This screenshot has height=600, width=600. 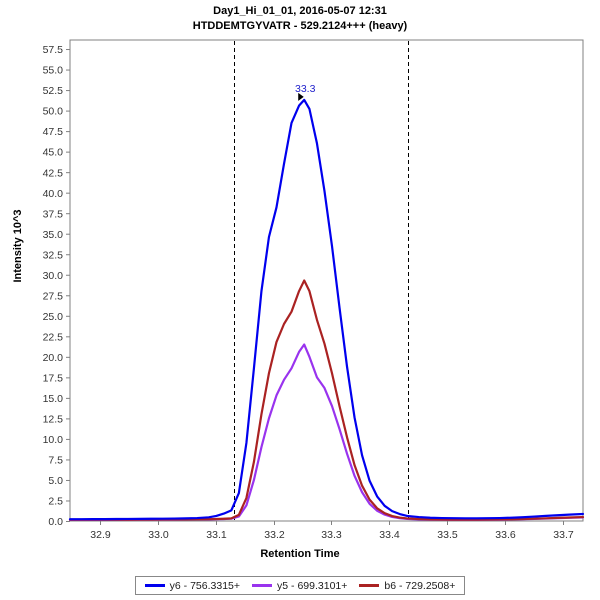 What do you see at coordinates (53, 173) in the screenshot?
I see `y-axis-tick-label: 42.5` at bounding box center [53, 173].